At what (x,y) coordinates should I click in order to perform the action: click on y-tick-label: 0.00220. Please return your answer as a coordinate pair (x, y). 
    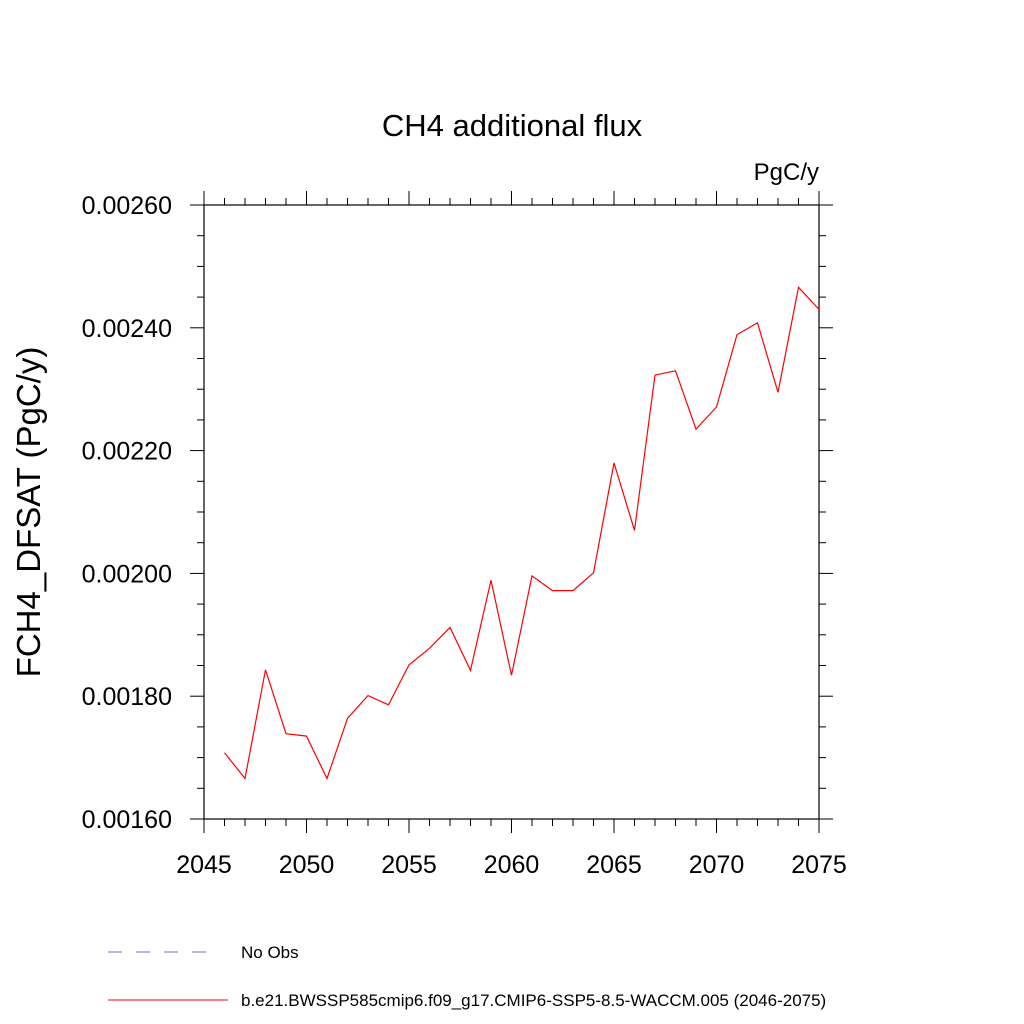
    Looking at the image, I should click on (127, 452).